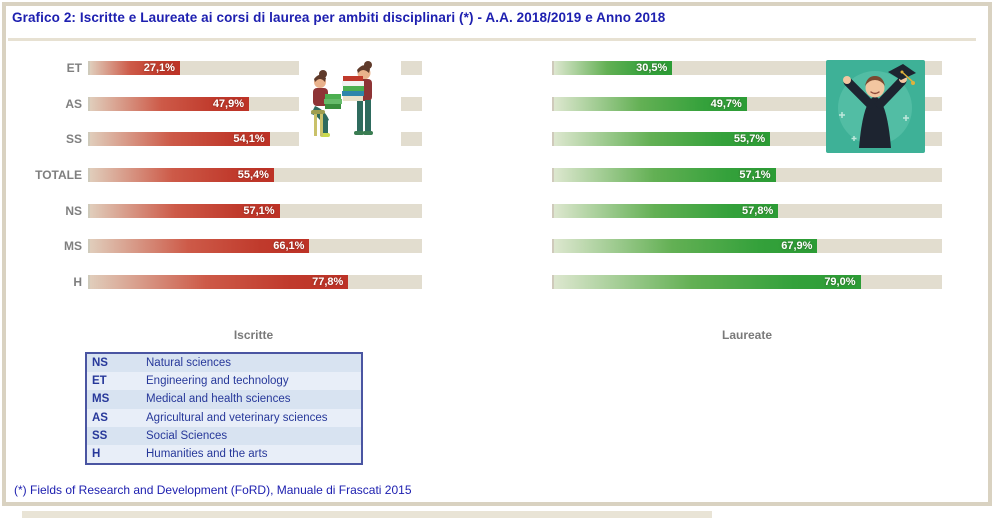  What do you see at coordinates (840, 281) in the screenshot?
I see `bar-value-label: 79,0%` at bounding box center [840, 281].